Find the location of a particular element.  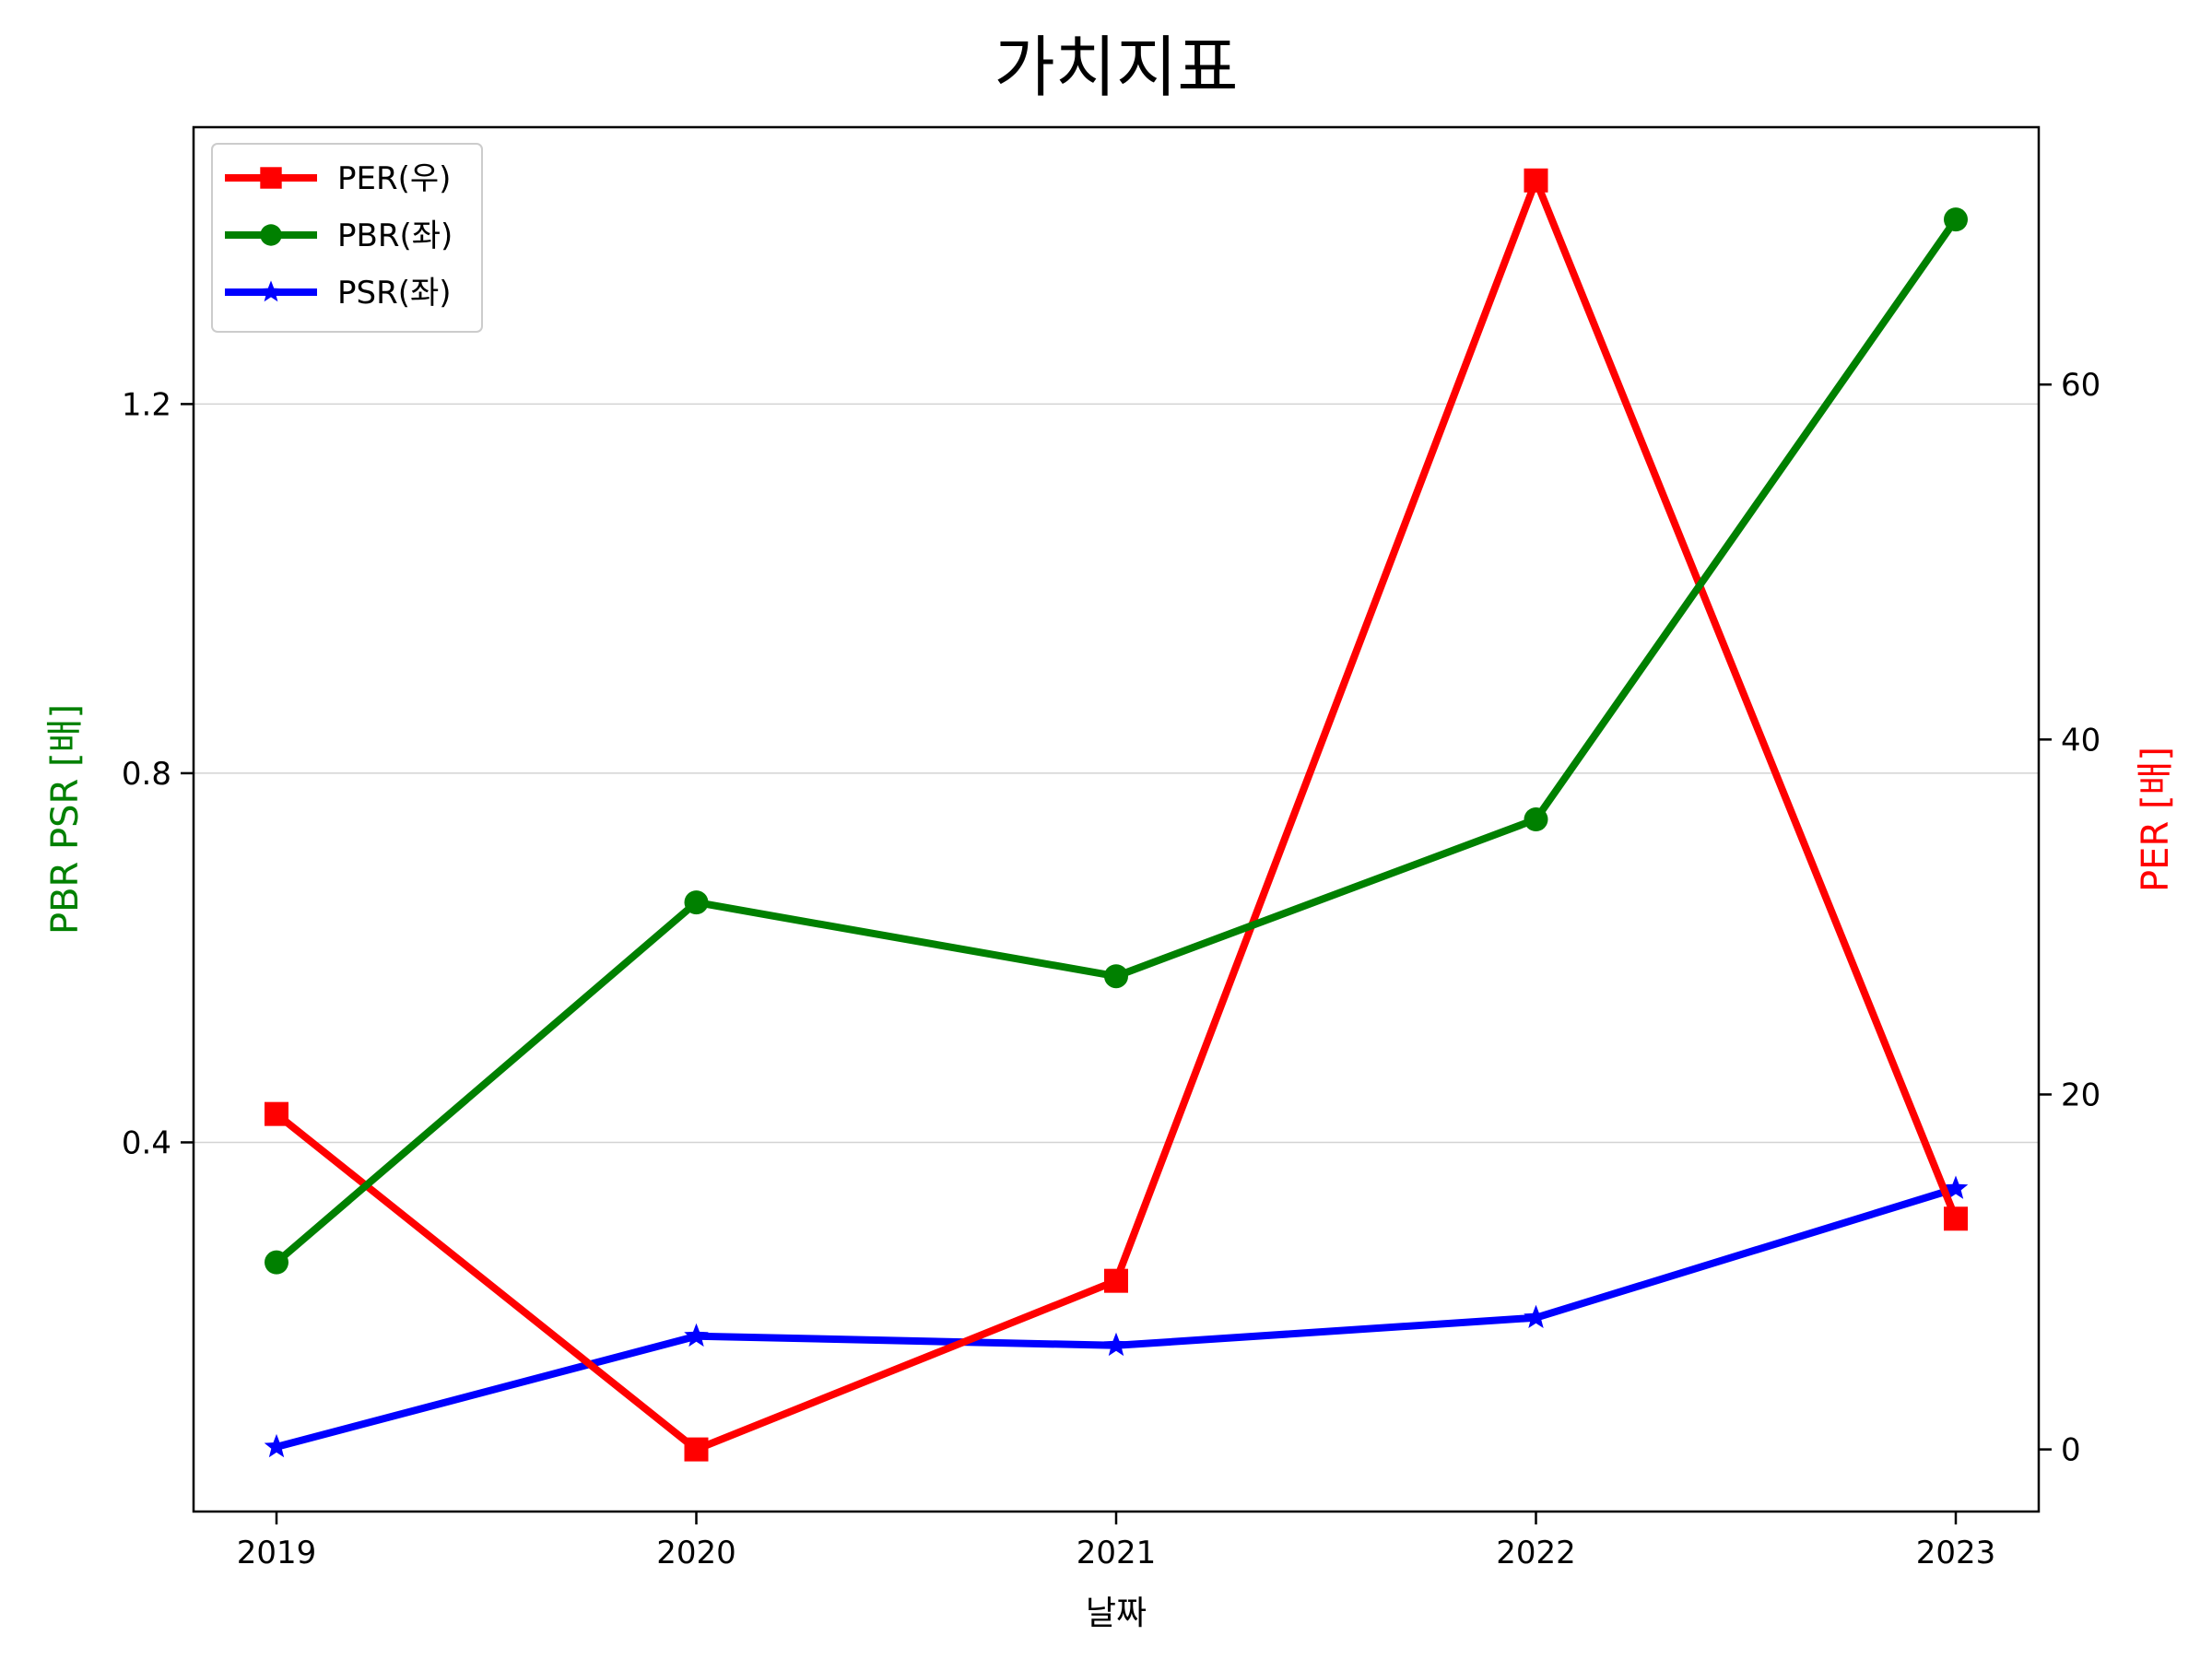

x-axis: 2019 2020 2021 2022 2023 is located at coordinates (1116, 1541).